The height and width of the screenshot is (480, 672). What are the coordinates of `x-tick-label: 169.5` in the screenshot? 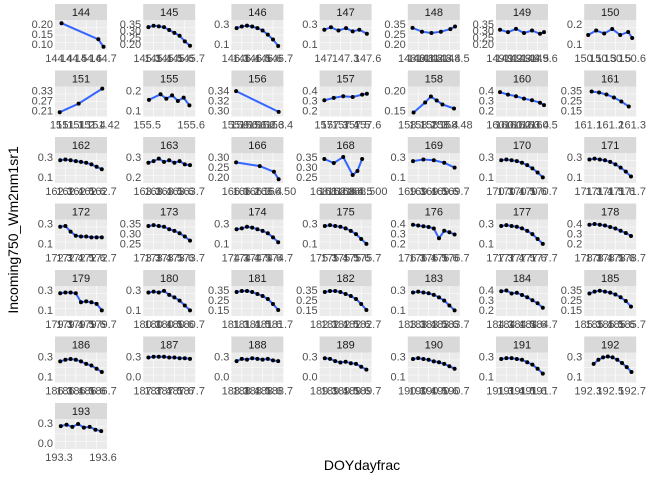 It's located at (434, 192).